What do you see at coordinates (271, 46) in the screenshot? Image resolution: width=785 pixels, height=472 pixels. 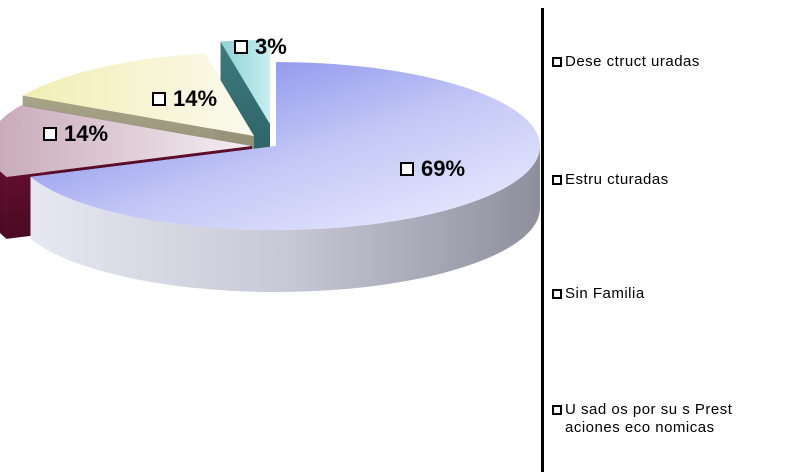 I see `slice-label-text: 3%` at bounding box center [271, 46].